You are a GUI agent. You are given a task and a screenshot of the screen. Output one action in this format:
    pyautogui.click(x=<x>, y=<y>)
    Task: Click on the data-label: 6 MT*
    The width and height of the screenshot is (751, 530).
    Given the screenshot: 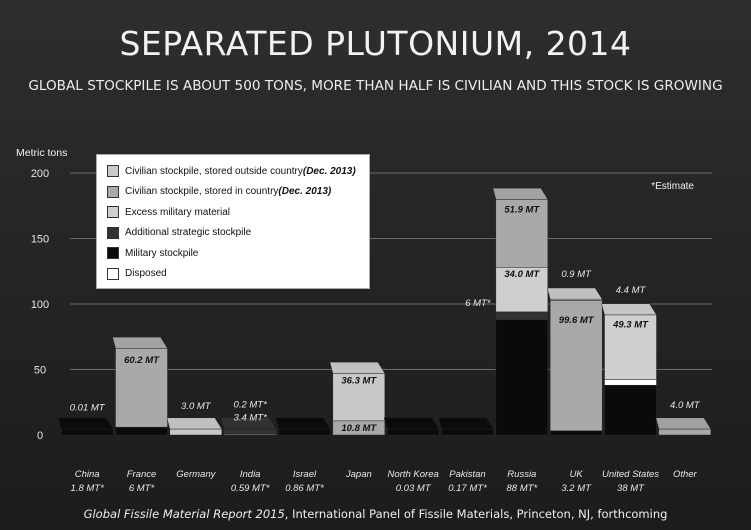 What is the action you would take?
    pyautogui.click(x=478, y=303)
    